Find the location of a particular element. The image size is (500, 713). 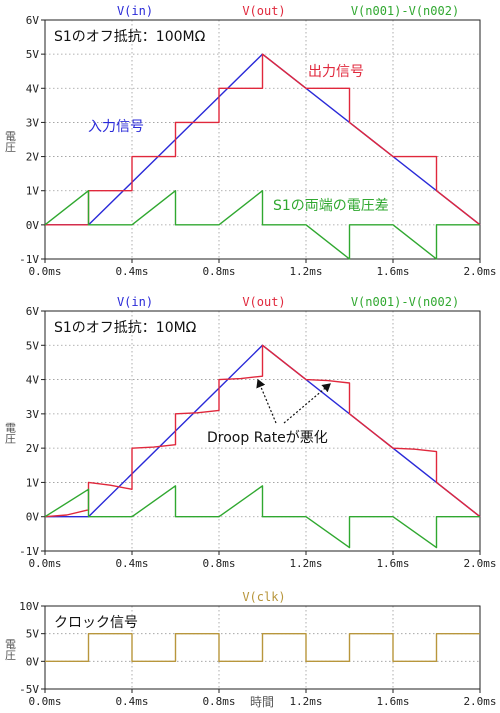

legend-entry: V(clk) is located at coordinates (263, 597).